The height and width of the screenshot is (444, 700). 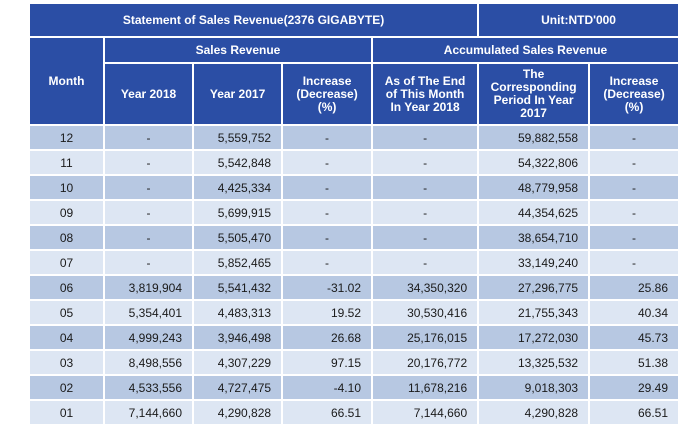 I want to click on cell-month: 01, so click(x=66, y=412).